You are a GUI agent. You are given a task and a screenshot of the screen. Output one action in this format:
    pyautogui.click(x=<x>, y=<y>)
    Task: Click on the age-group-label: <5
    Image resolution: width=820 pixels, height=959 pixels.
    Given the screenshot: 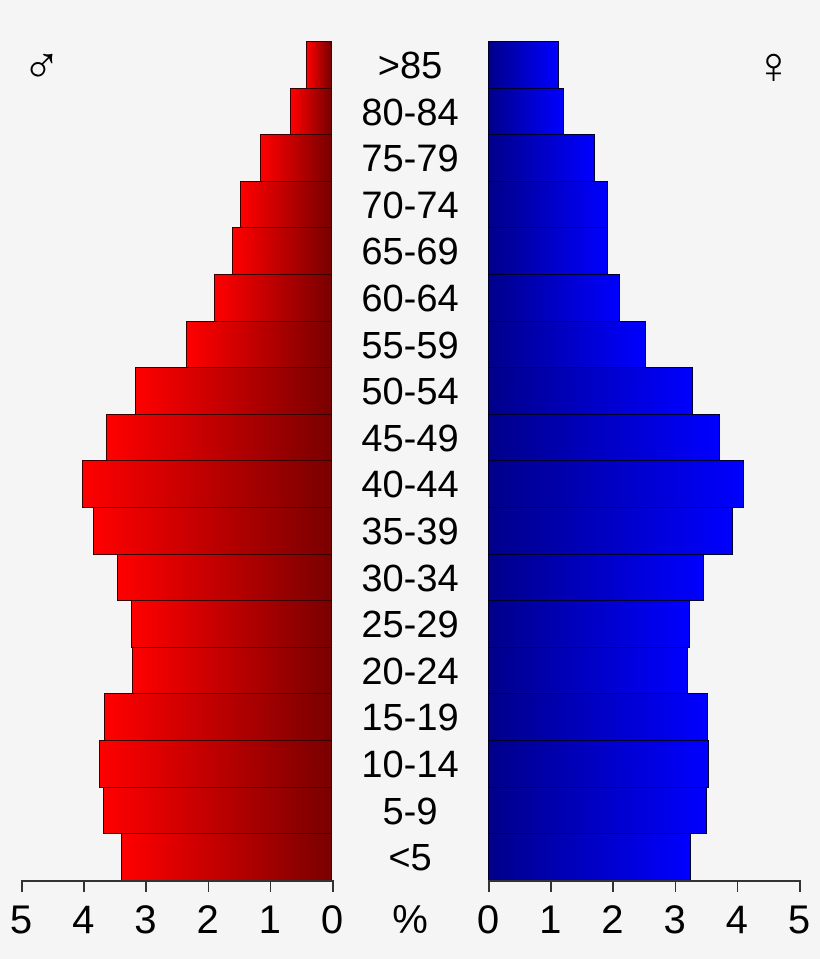 What is the action you would take?
    pyautogui.click(x=410, y=858)
    